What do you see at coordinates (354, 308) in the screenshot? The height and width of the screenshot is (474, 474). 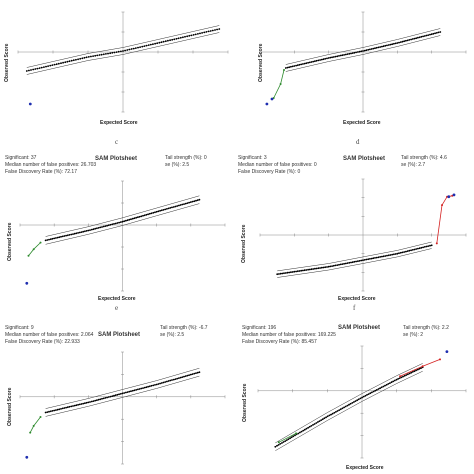 I see `panel-letter: f` at bounding box center [354, 308].